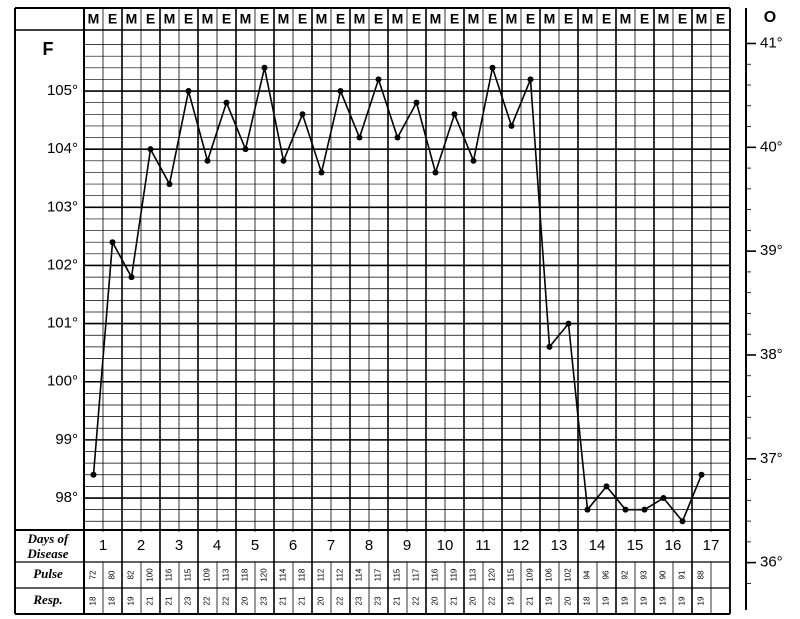  I want to click on day-label: 16, so click(673, 545).